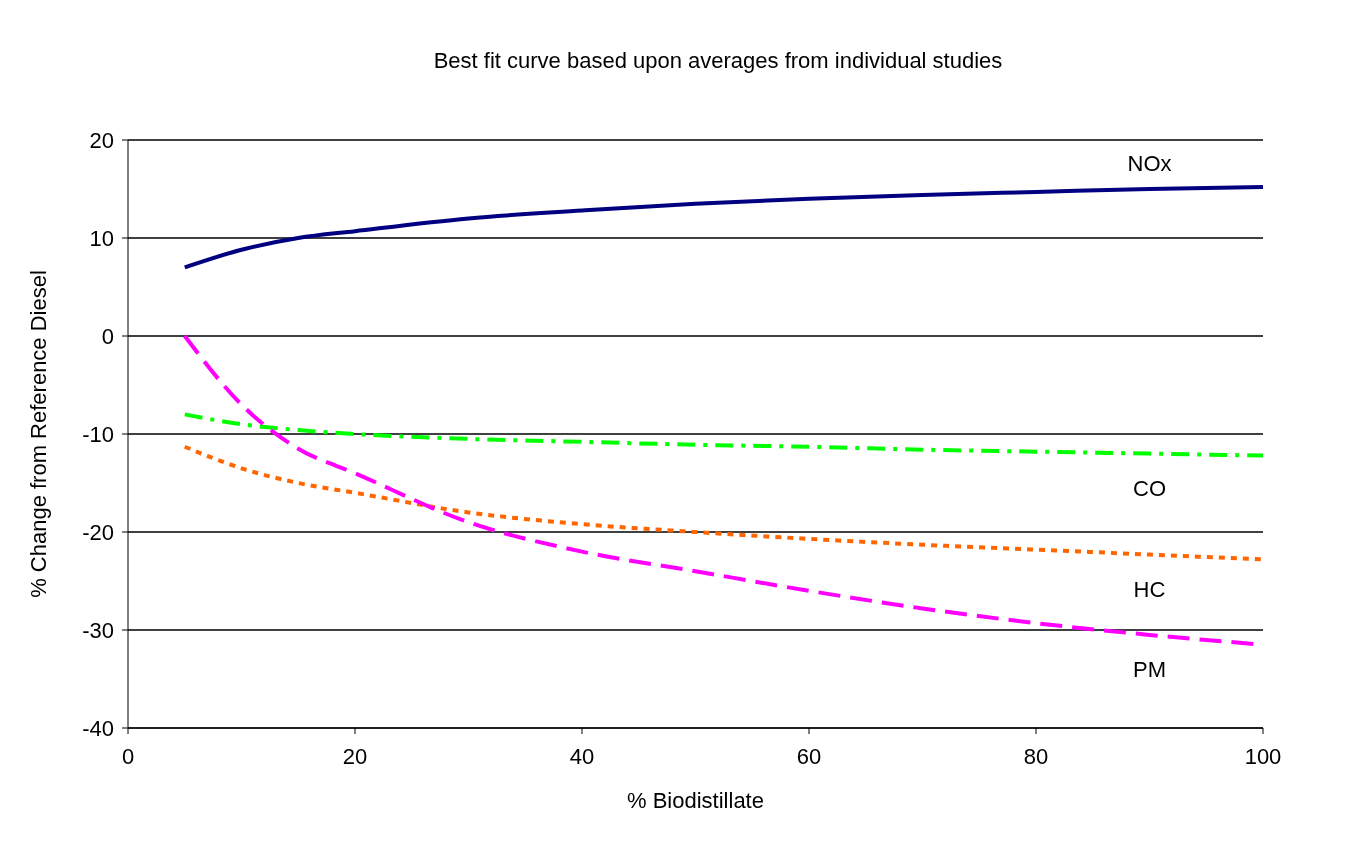 The width and height of the screenshot is (1353, 846). I want to click on y-tick-label: -30, so click(98, 630).